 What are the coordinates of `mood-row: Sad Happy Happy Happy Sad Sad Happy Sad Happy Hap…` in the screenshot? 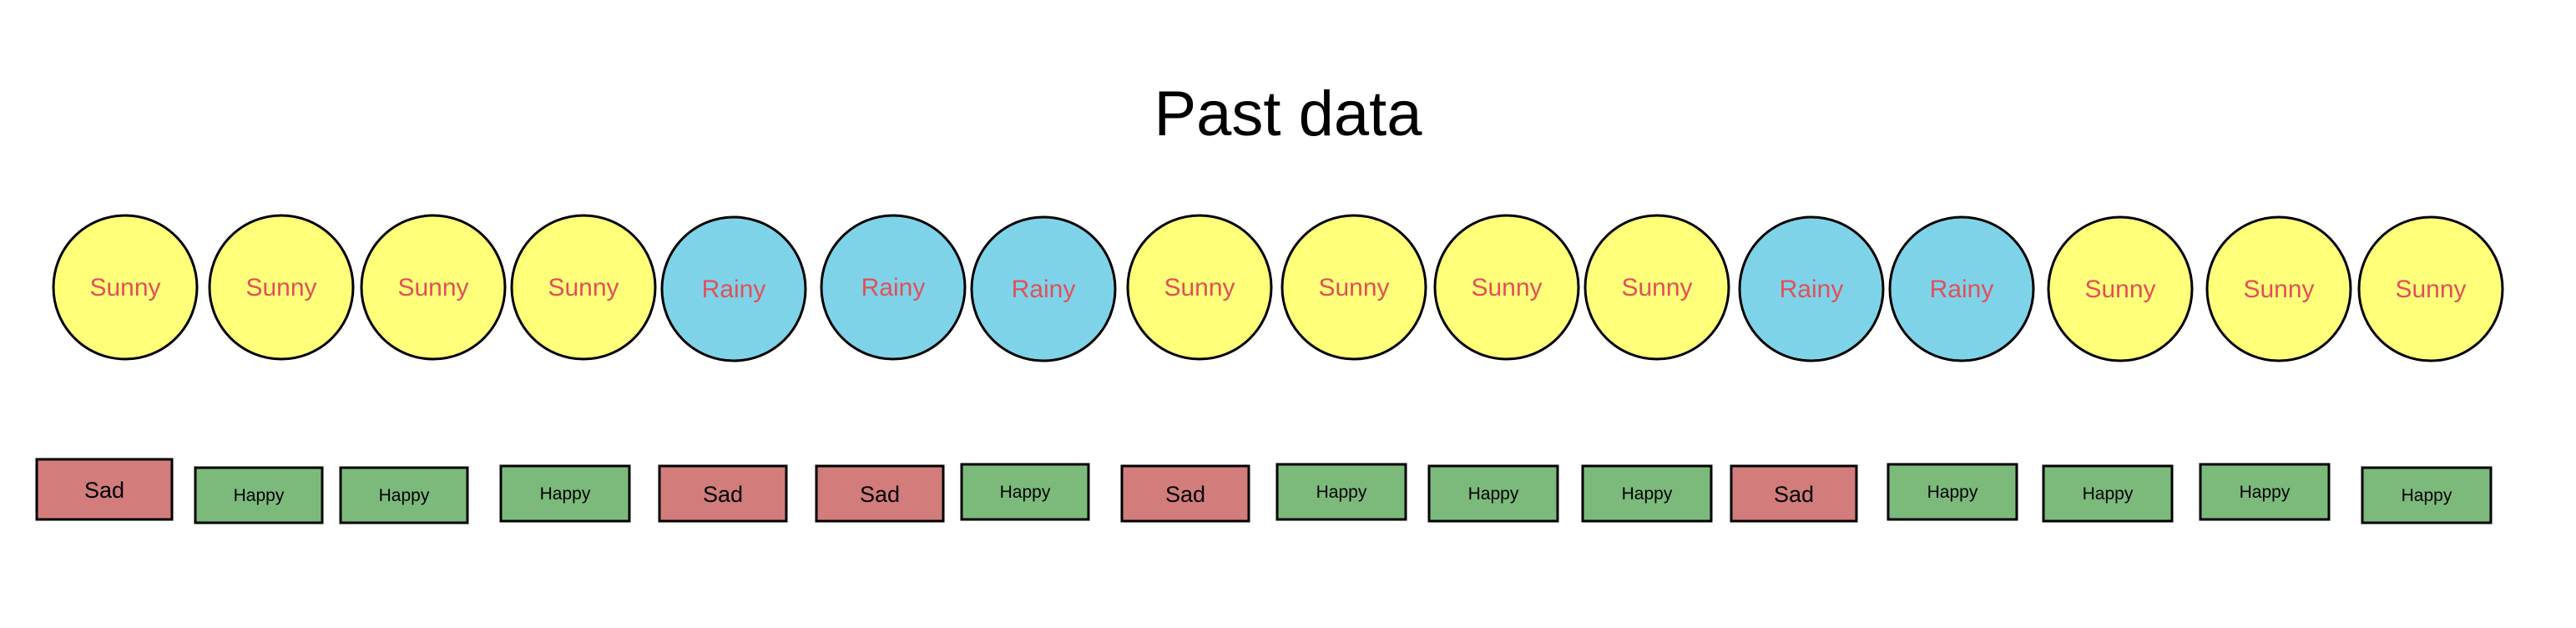 It's located at (1264, 491).